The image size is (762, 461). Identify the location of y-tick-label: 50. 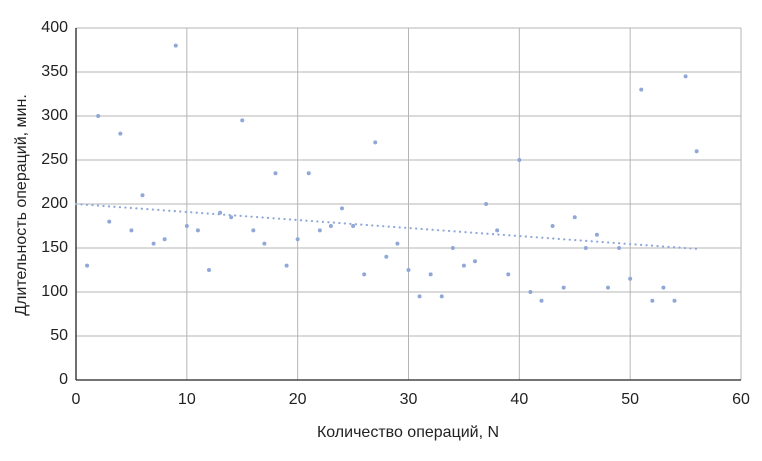
(59, 335).